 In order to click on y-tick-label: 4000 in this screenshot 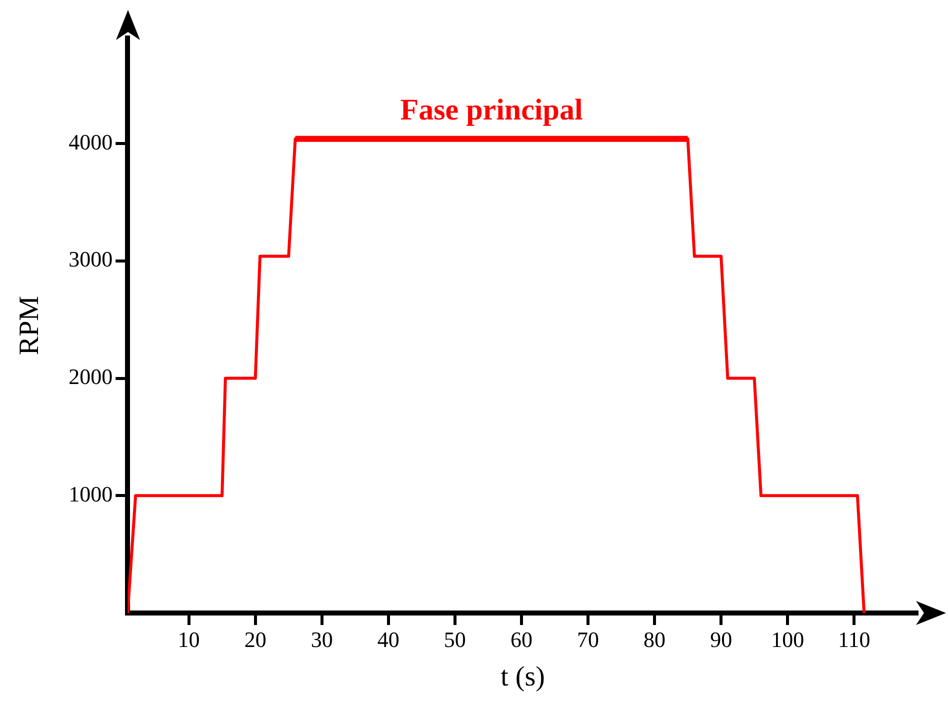, I will do `click(90, 141)`.